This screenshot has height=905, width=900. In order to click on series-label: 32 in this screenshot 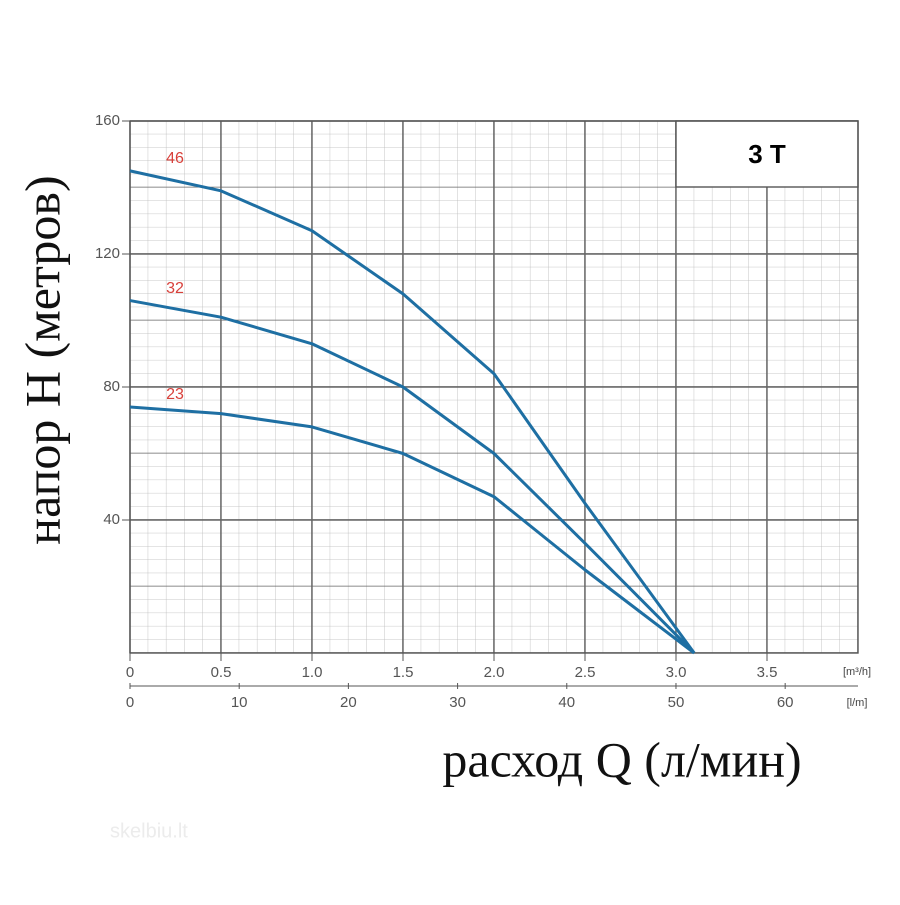, I will do `click(175, 288)`.